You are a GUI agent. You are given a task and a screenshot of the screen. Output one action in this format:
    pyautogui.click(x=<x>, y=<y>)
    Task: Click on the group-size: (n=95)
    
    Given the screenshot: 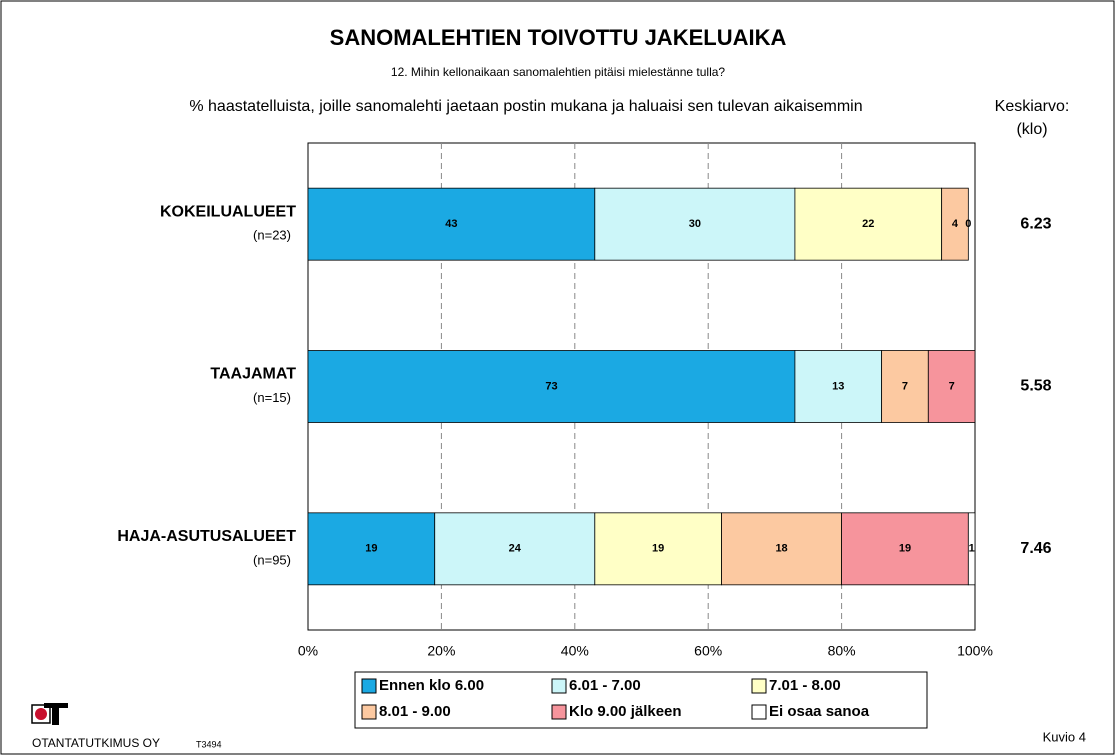 What is the action you would take?
    pyautogui.click(x=272, y=559)
    